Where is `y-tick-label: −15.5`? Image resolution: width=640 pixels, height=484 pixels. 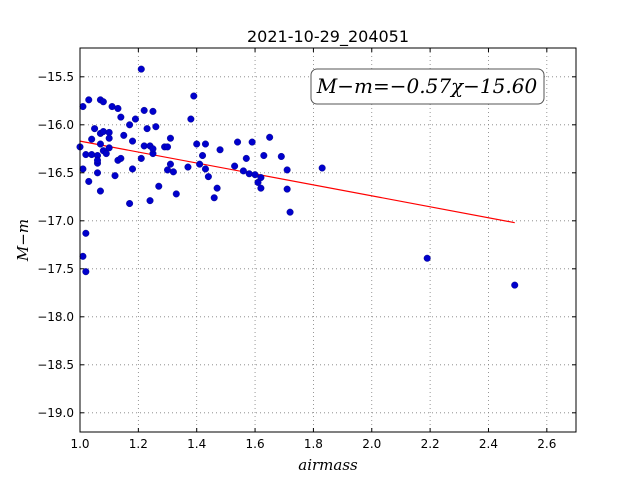
y-tick-label: −15.5 is located at coordinates (55, 77).